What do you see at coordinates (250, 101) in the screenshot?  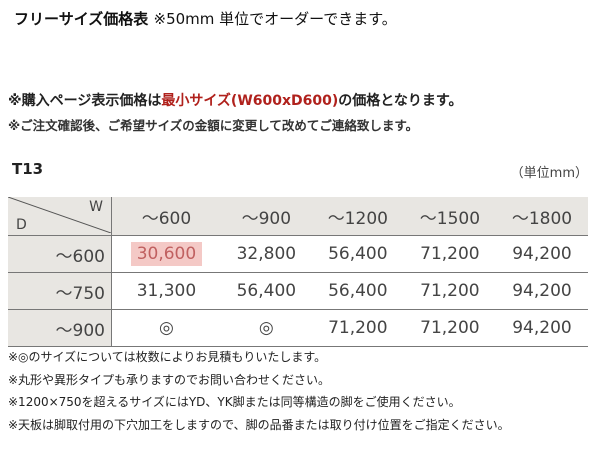 I see `note-highlight: 最小サイズ(W600xD600)` at bounding box center [250, 101].